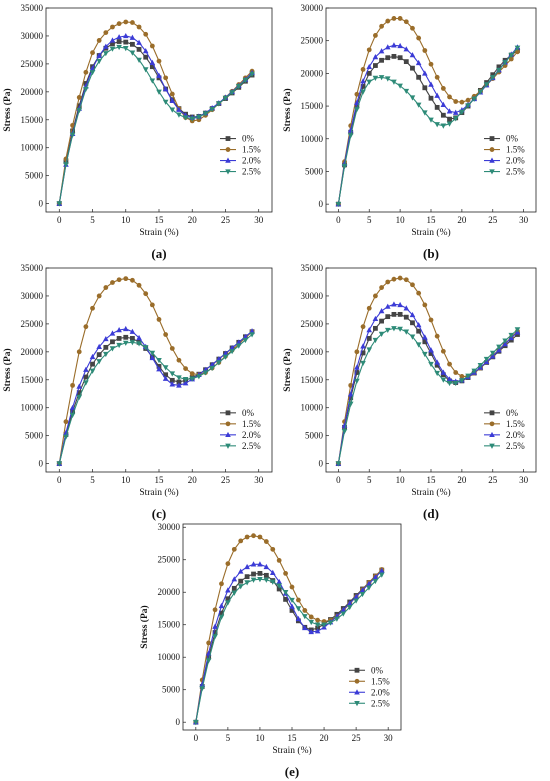 Image resolution: width=550 pixels, height=781 pixels. Describe the element at coordinates (240, 155) in the screenshot. I see `legend: 0%1.5%2.0%2.5%` at that location.